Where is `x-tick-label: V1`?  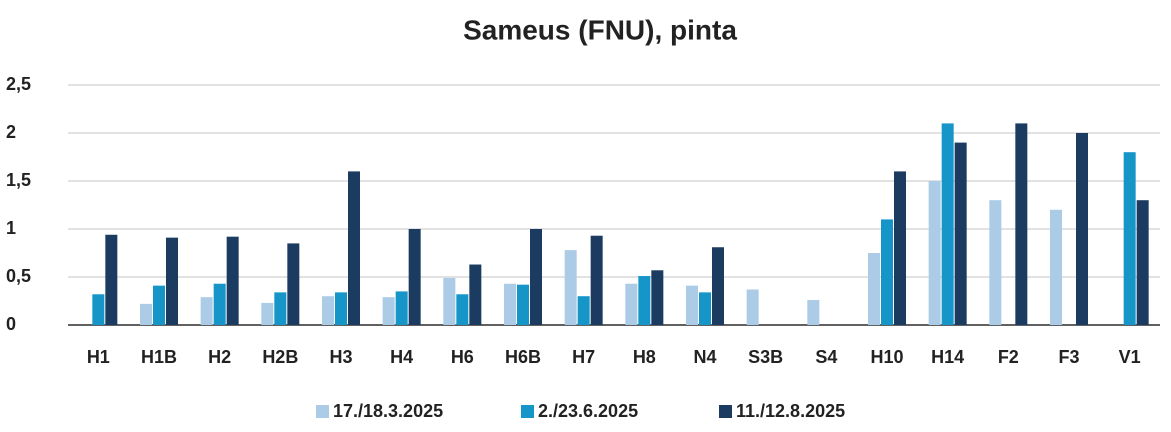
x-tick-label: V1 is located at coordinates (1130, 357).